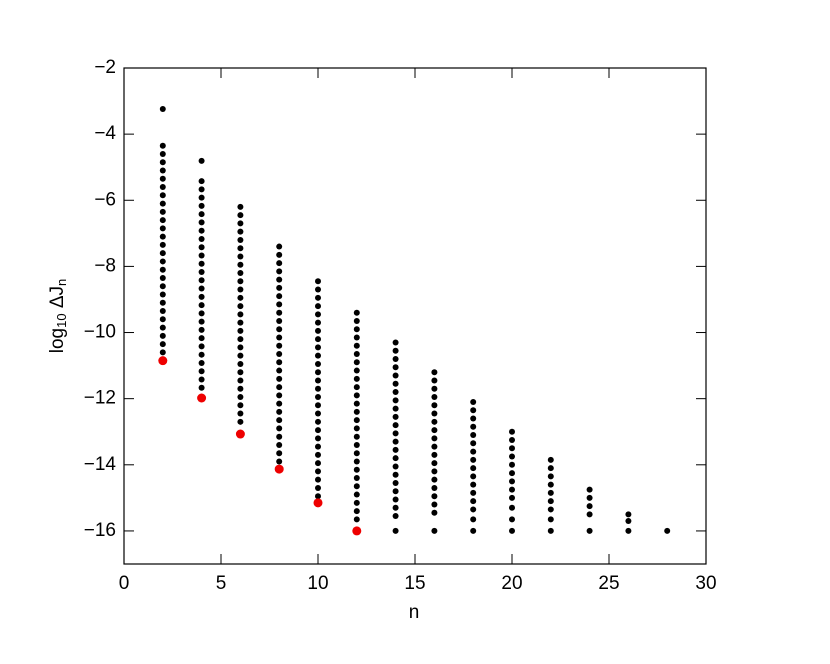  What do you see at coordinates (61, 320) in the screenshot?
I see `y-label-sub: 10` at bounding box center [61, 320].